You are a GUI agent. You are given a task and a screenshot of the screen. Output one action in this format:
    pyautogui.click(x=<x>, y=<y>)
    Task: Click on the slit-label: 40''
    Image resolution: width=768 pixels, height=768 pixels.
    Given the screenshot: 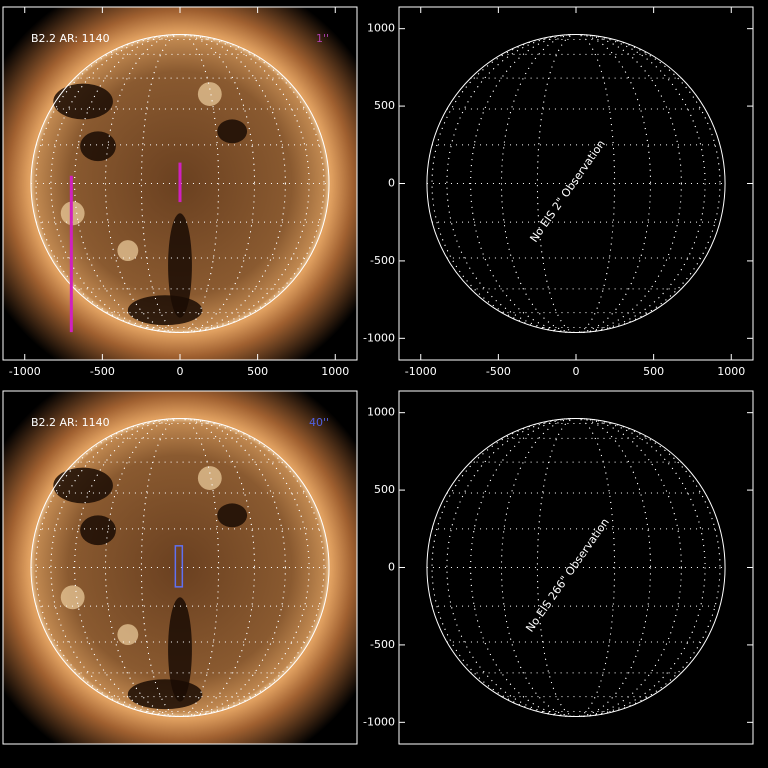 What is the action you would take?
    pyautogui.click(x=319, y=422)
    